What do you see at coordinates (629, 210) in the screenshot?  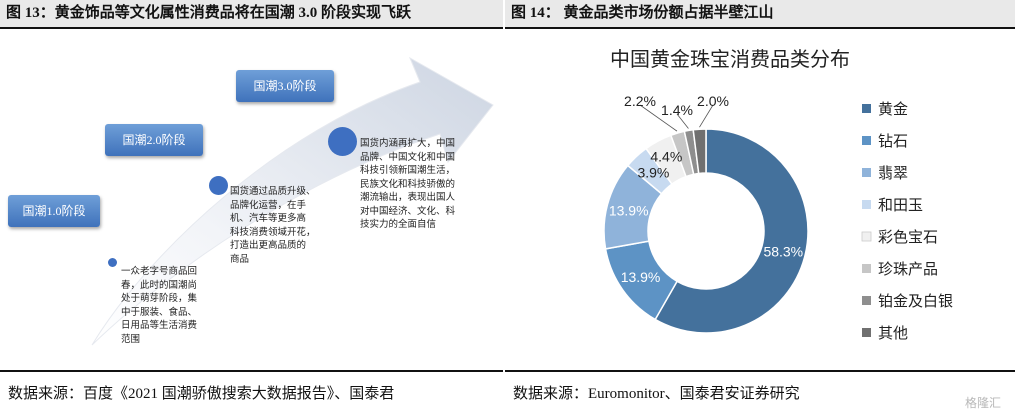 I see `data-label-3: 13.9%` at bounding box center [629, 210].